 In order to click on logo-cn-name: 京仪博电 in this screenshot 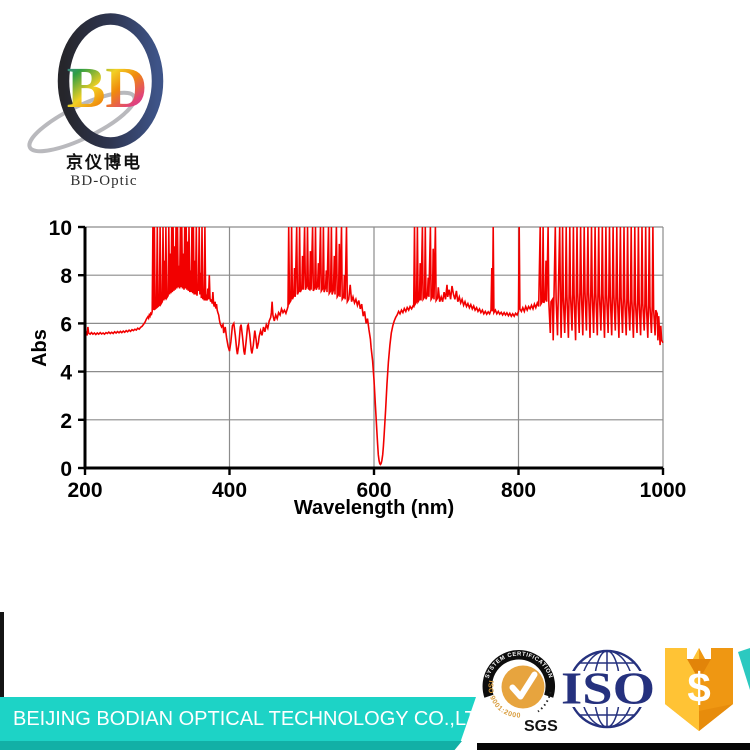, I will do `click(104, 162)`.